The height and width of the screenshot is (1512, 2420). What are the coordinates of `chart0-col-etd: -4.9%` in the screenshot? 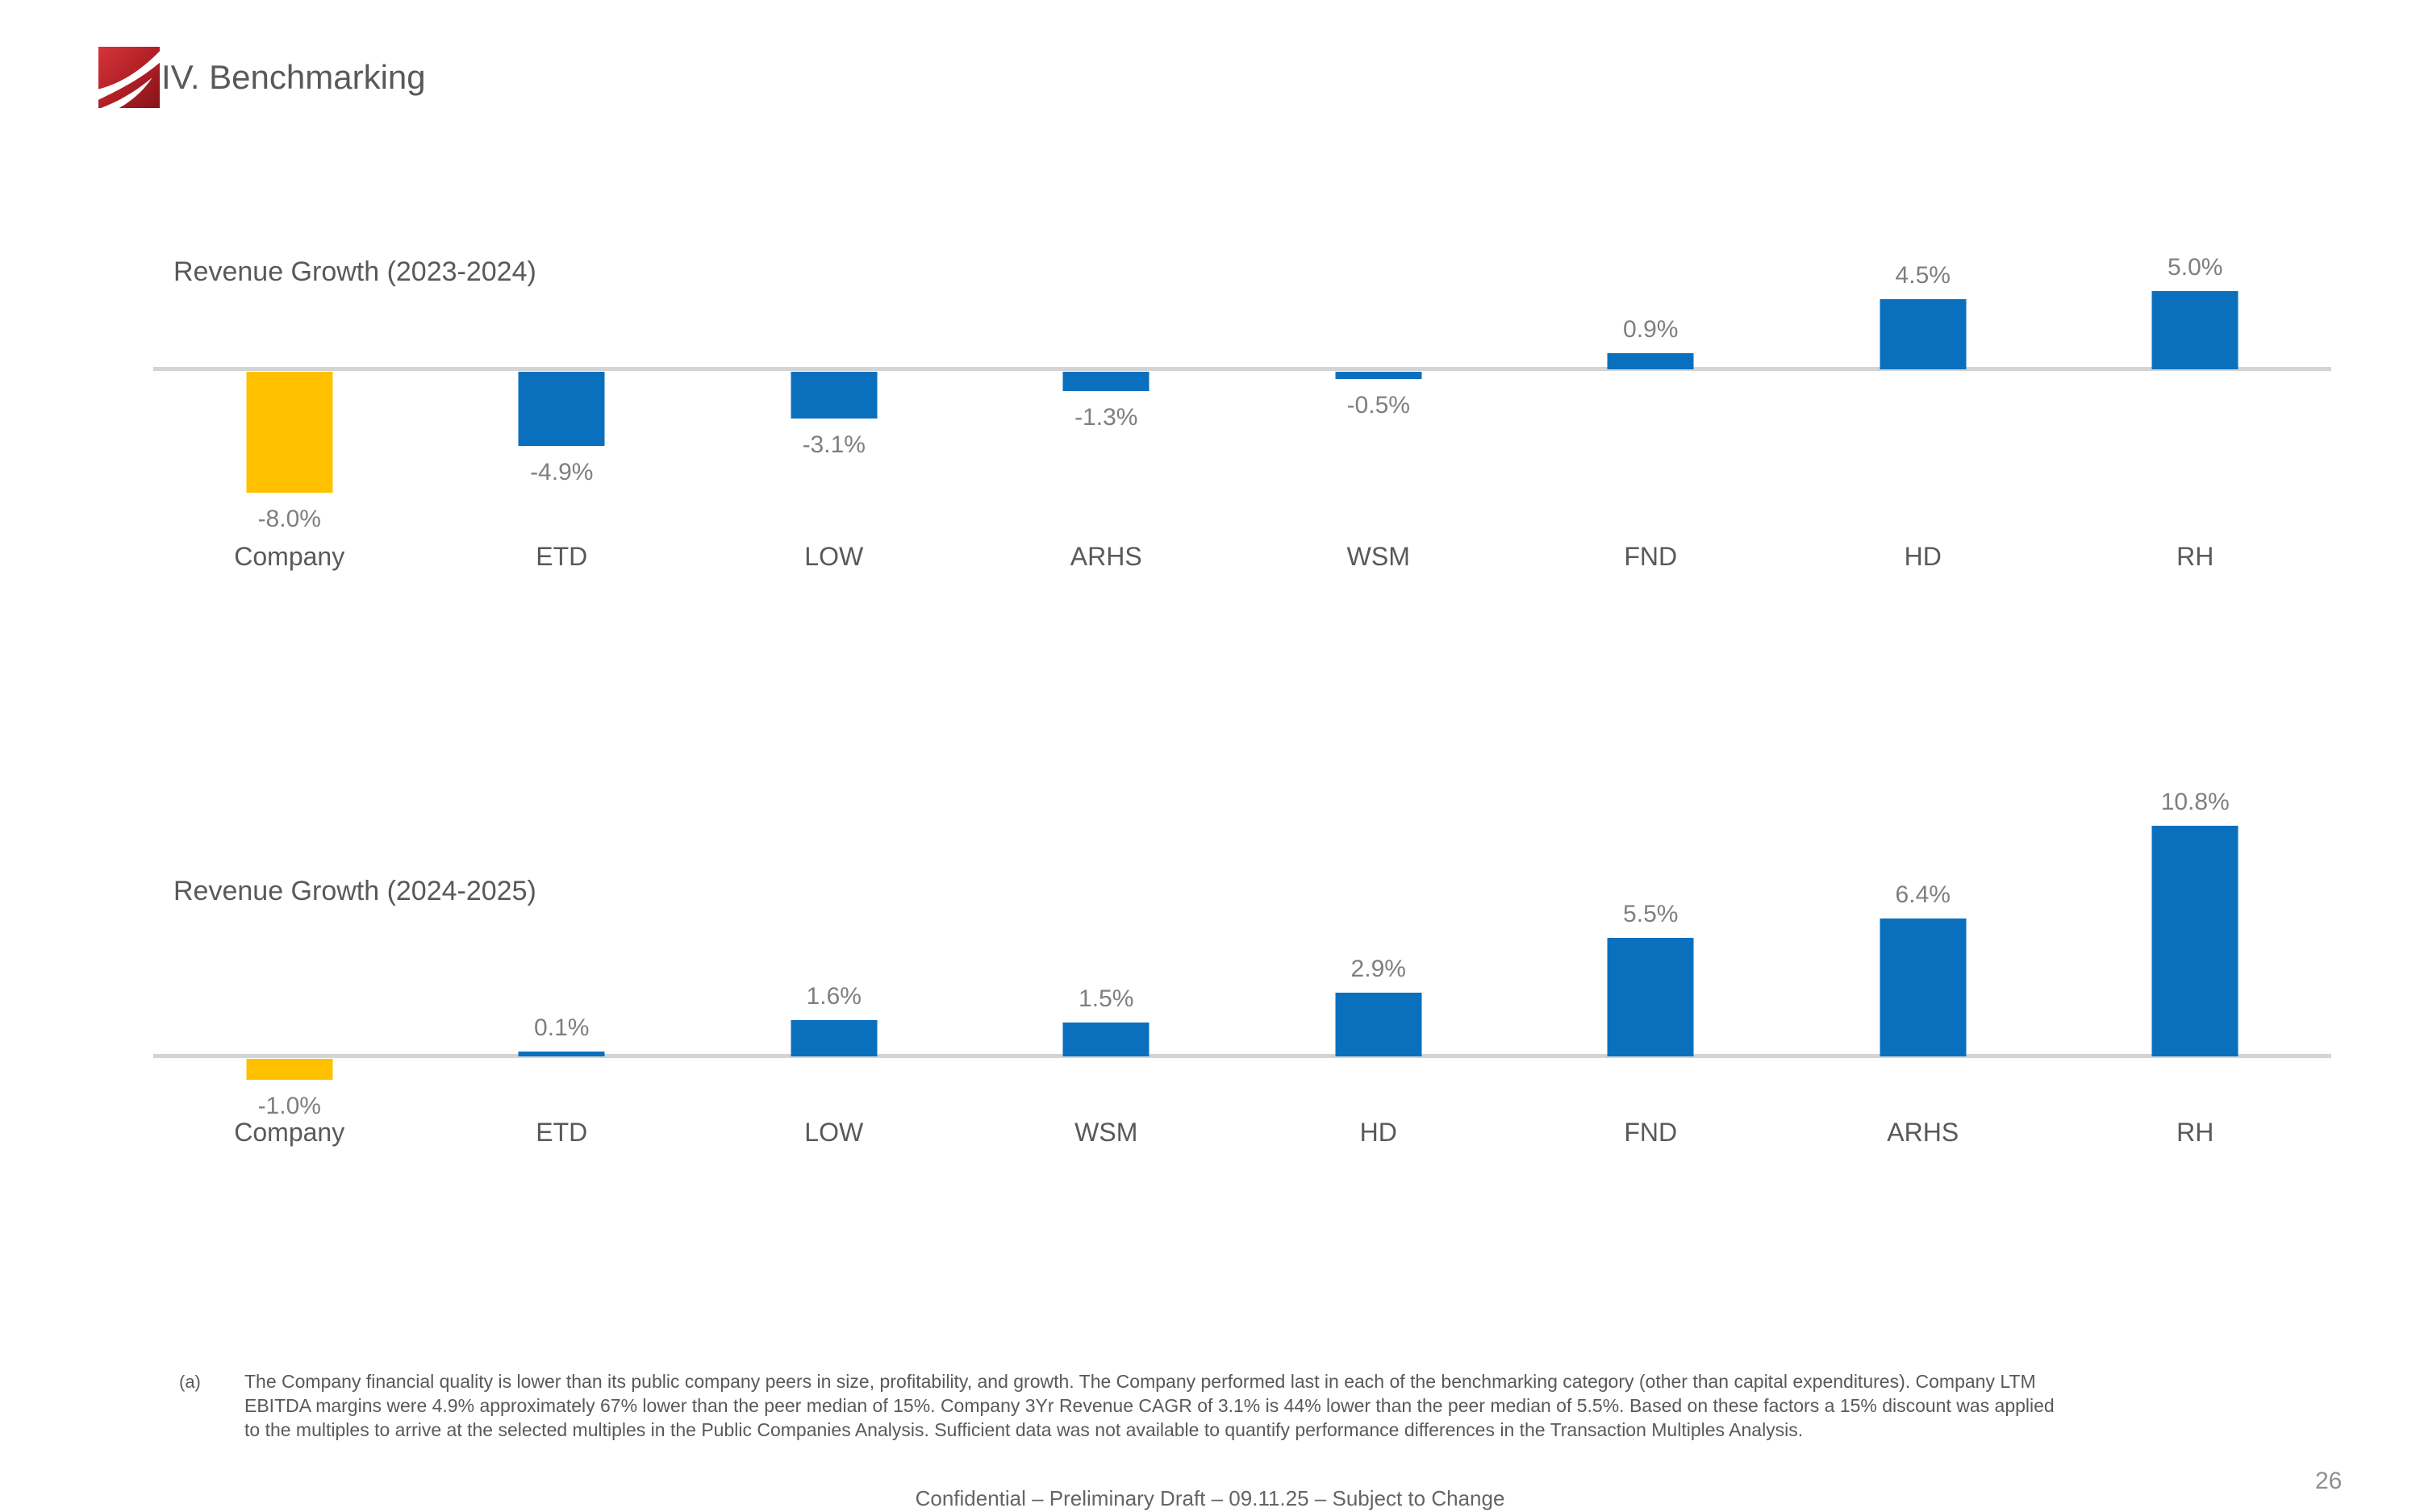 It's located at (562, 411).